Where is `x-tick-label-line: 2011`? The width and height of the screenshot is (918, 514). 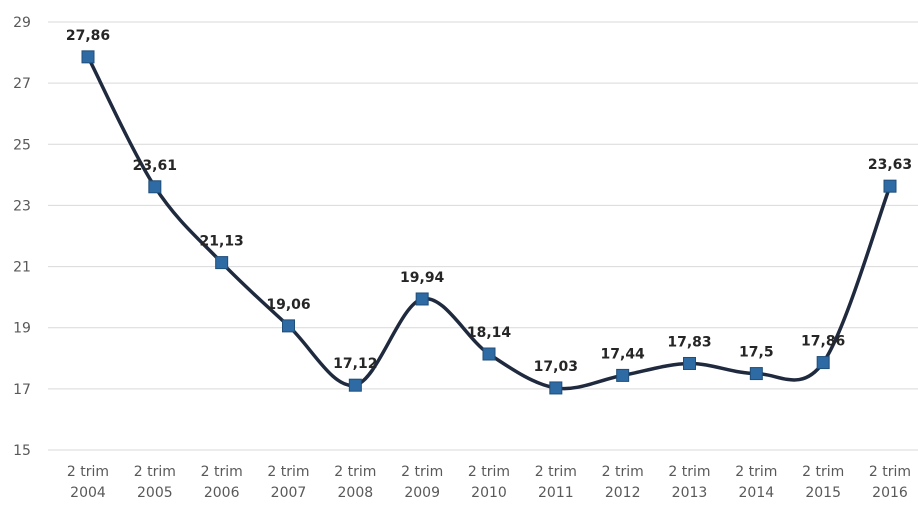 x-tick-label-line: 2011 is located at coordinates (556, 493).